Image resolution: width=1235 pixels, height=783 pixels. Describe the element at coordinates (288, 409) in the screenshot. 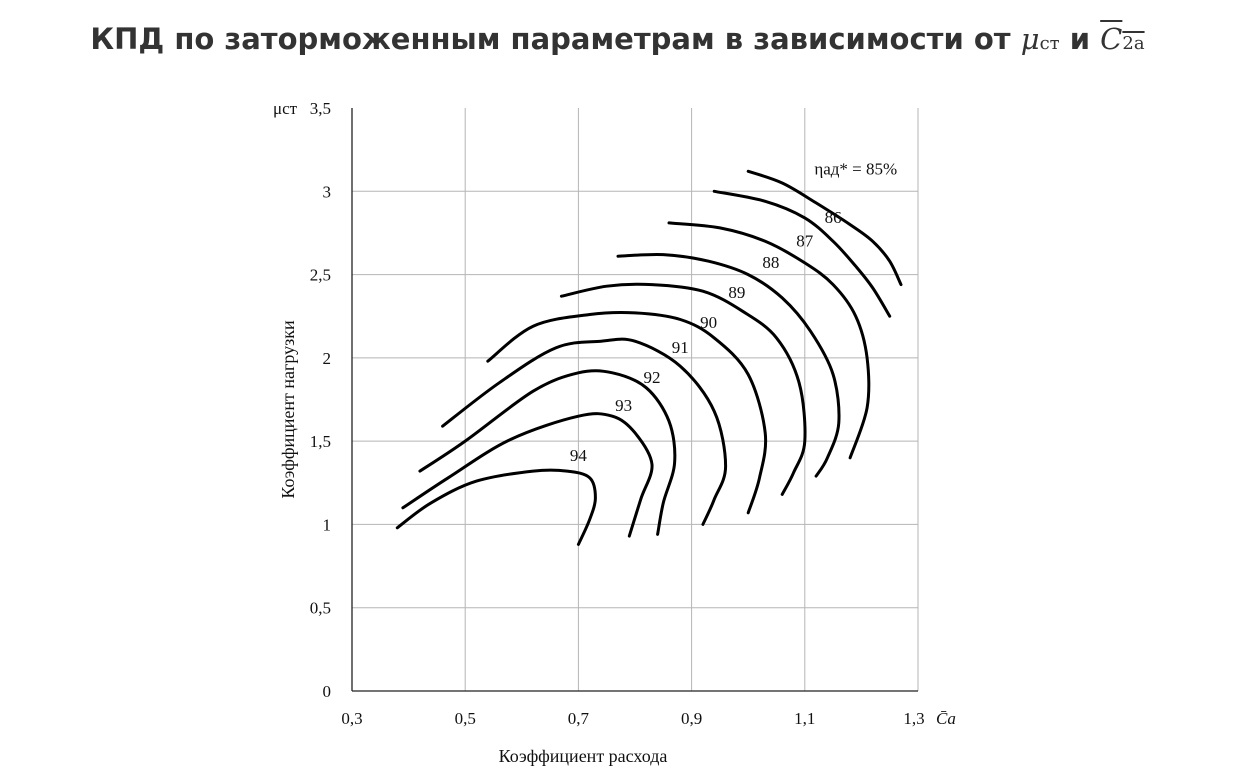

I see `y-axis-label: Коэффициент нагрузки` at that location.